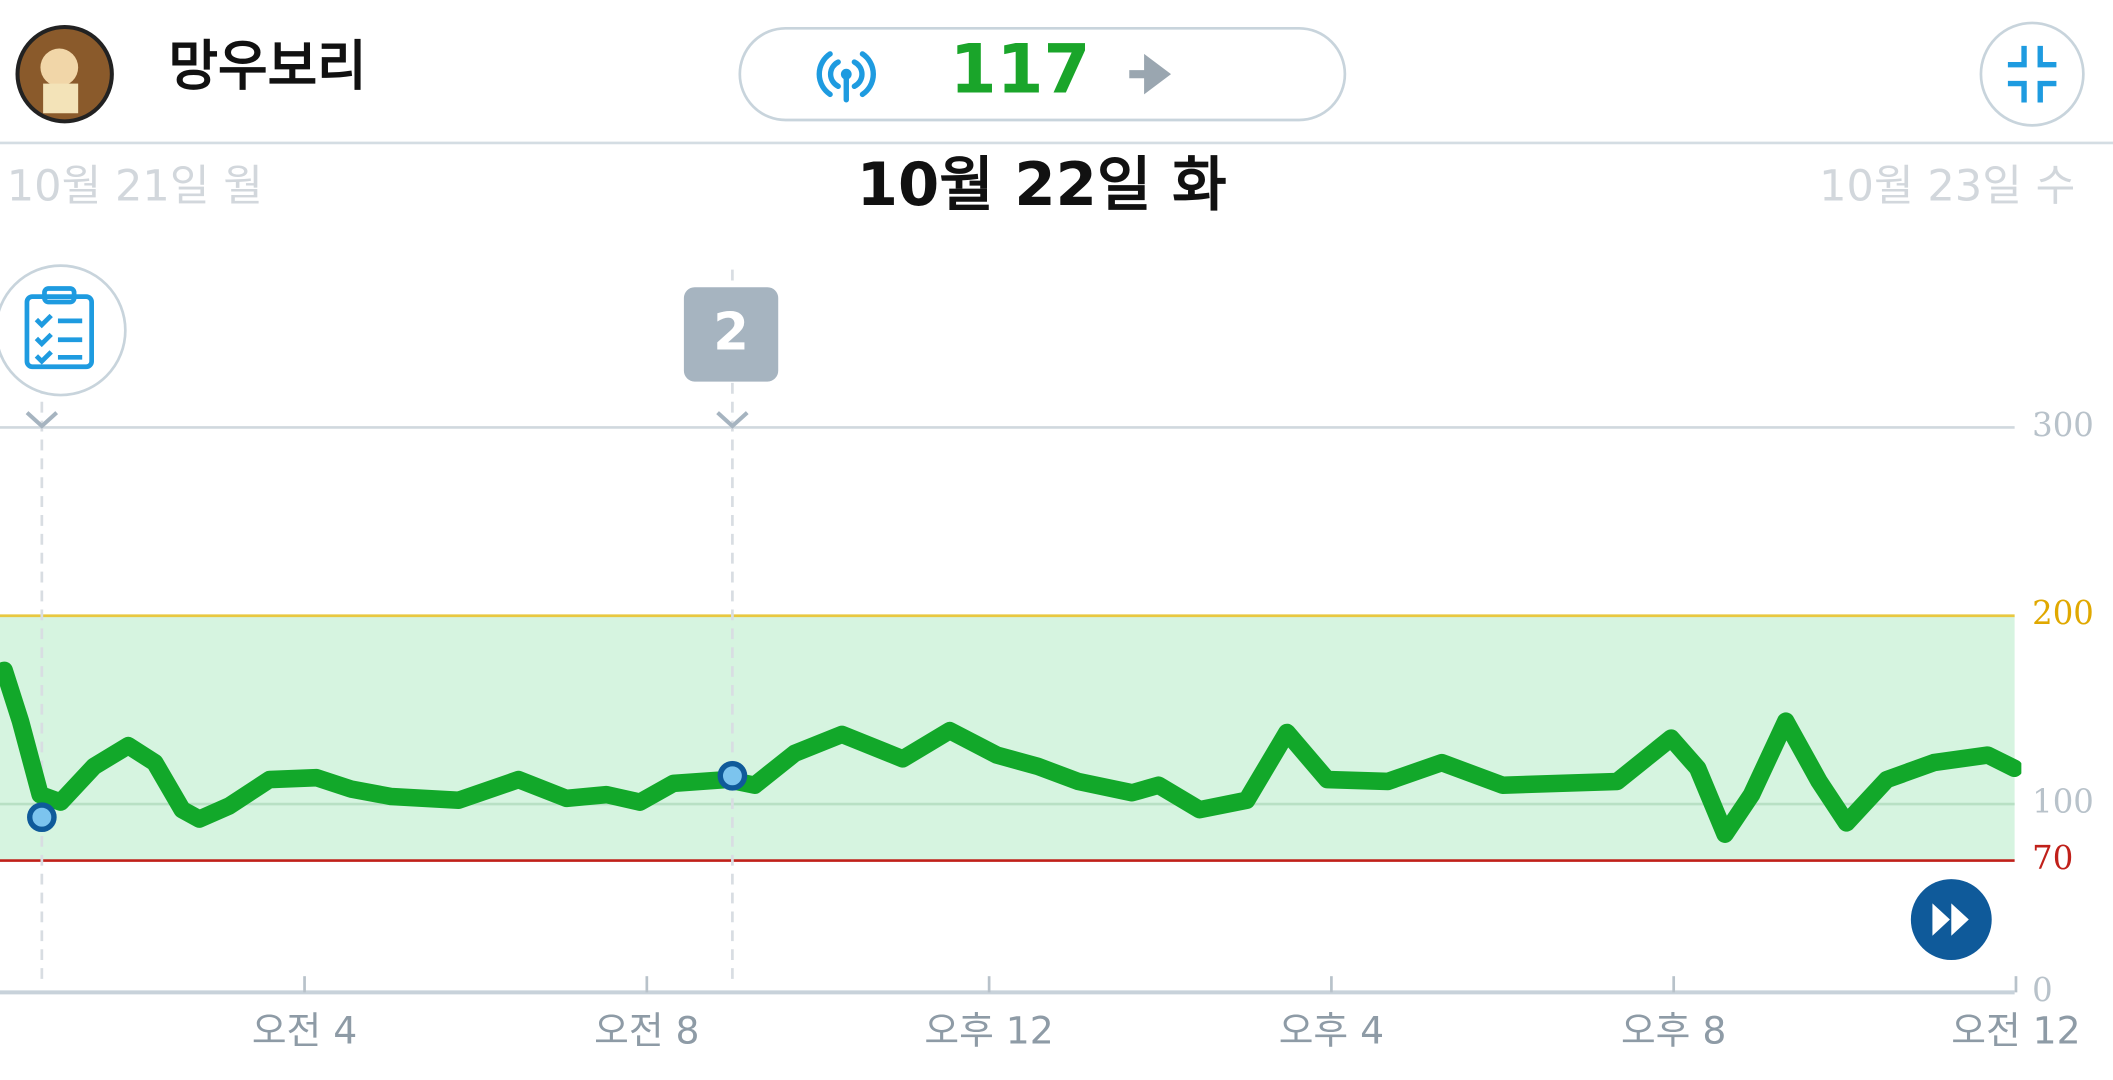  Describe the element at coordinates (2015, 1030) in the screenshot. I see `x-tick-label: 오전 12` at that location.